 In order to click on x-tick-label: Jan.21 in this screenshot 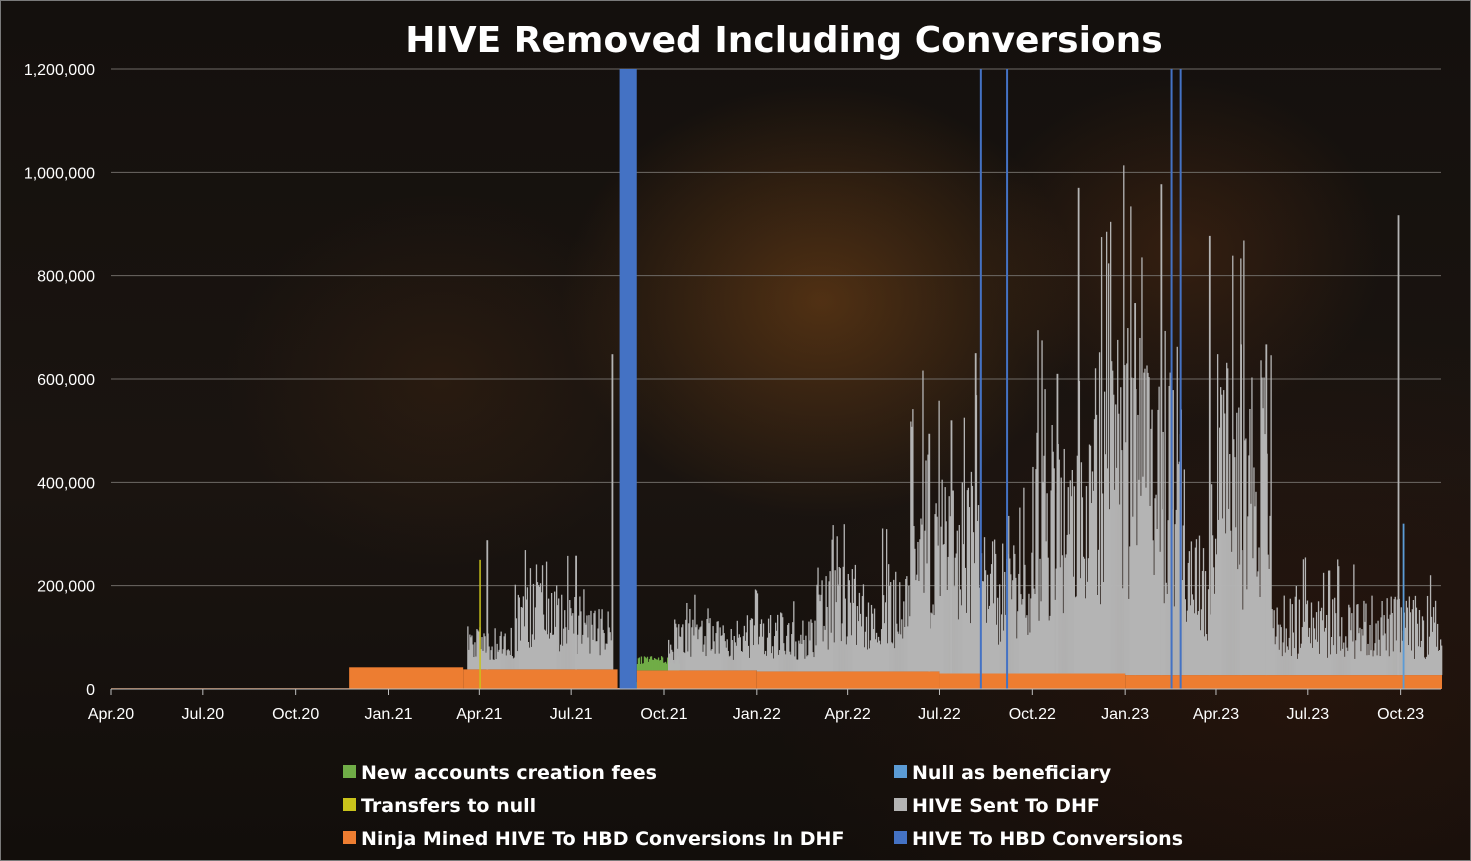, I will do `click(388, 714)`.